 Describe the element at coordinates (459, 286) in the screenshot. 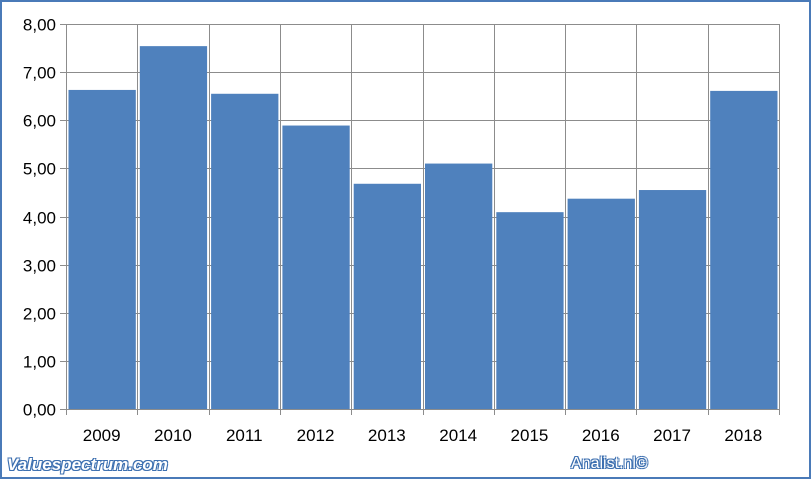

I see `bar-2014` at that location.